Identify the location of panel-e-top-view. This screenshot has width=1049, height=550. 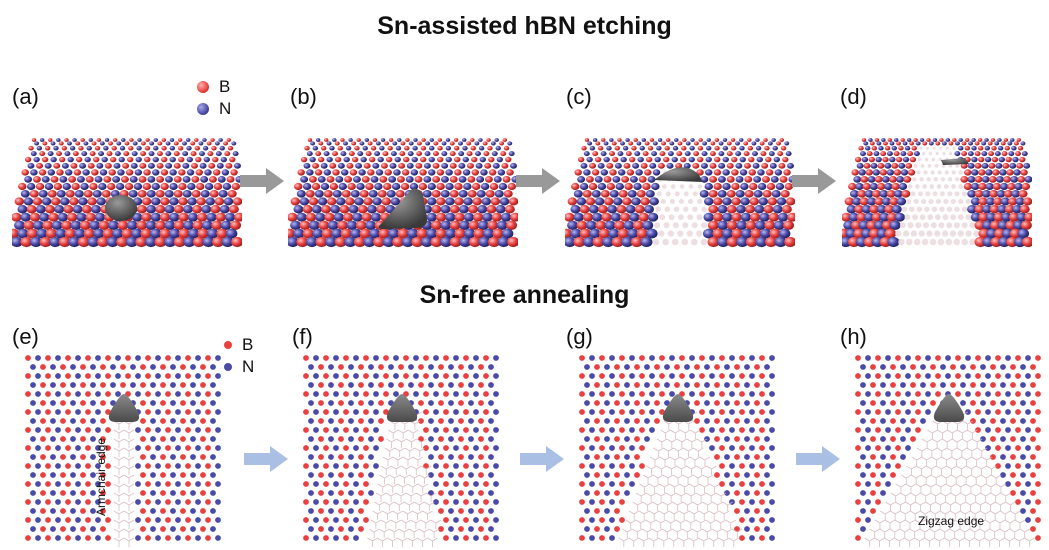
(123, 451).